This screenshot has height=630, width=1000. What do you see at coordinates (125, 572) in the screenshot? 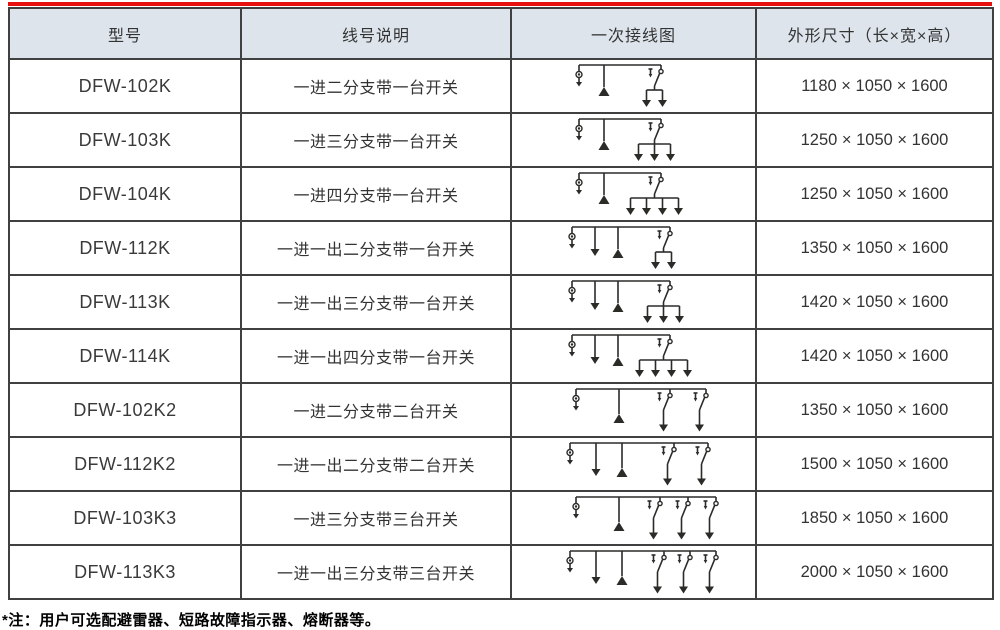
I see `model-cell: DFW-113K3` at bounding box center [125, 572].